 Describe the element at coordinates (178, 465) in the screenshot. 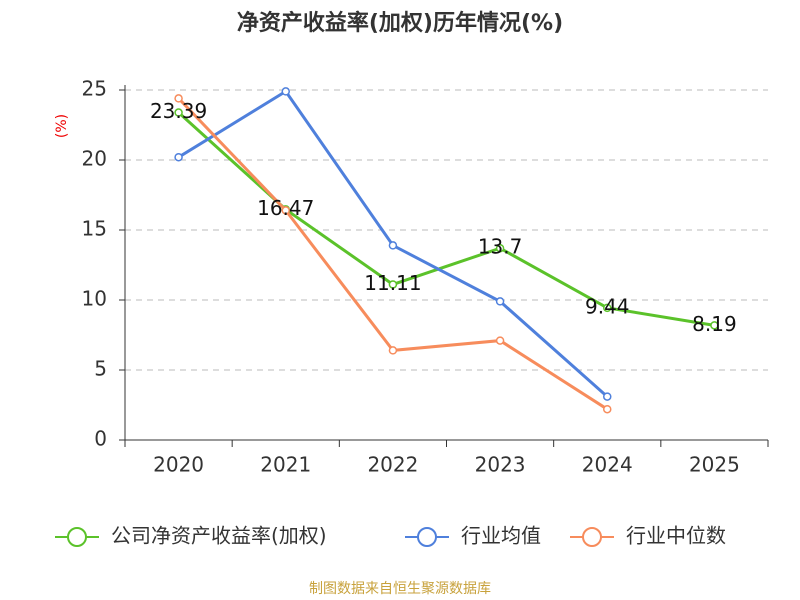

I see `x-tick-label: 2020` at that location.